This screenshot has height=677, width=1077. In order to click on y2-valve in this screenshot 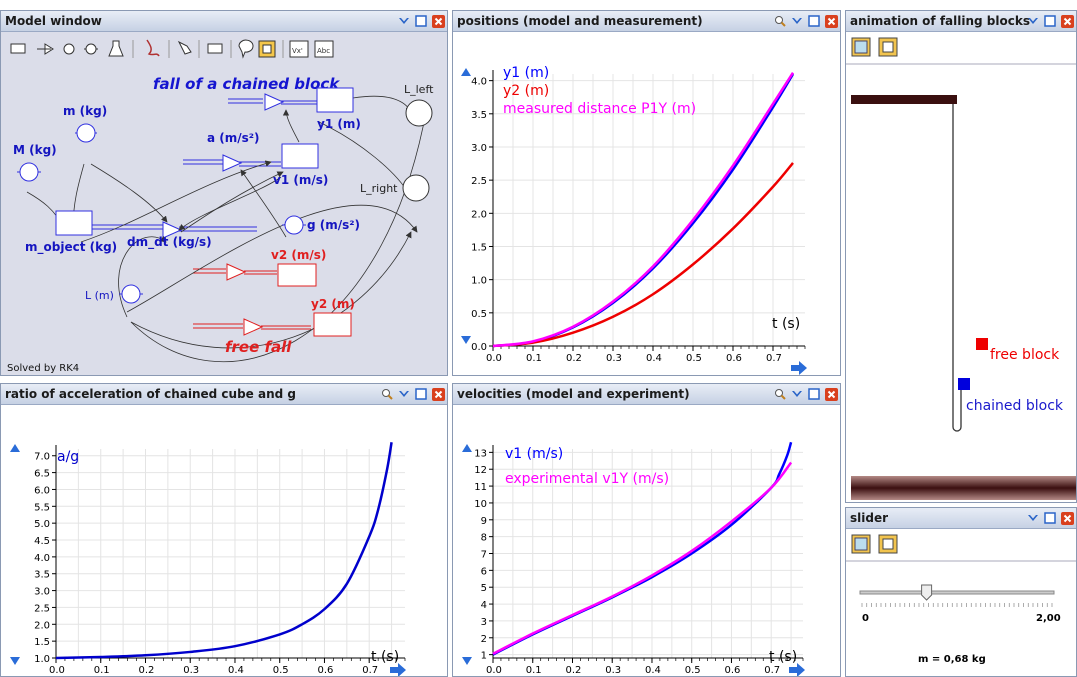, I will do `click(253, 327)`.